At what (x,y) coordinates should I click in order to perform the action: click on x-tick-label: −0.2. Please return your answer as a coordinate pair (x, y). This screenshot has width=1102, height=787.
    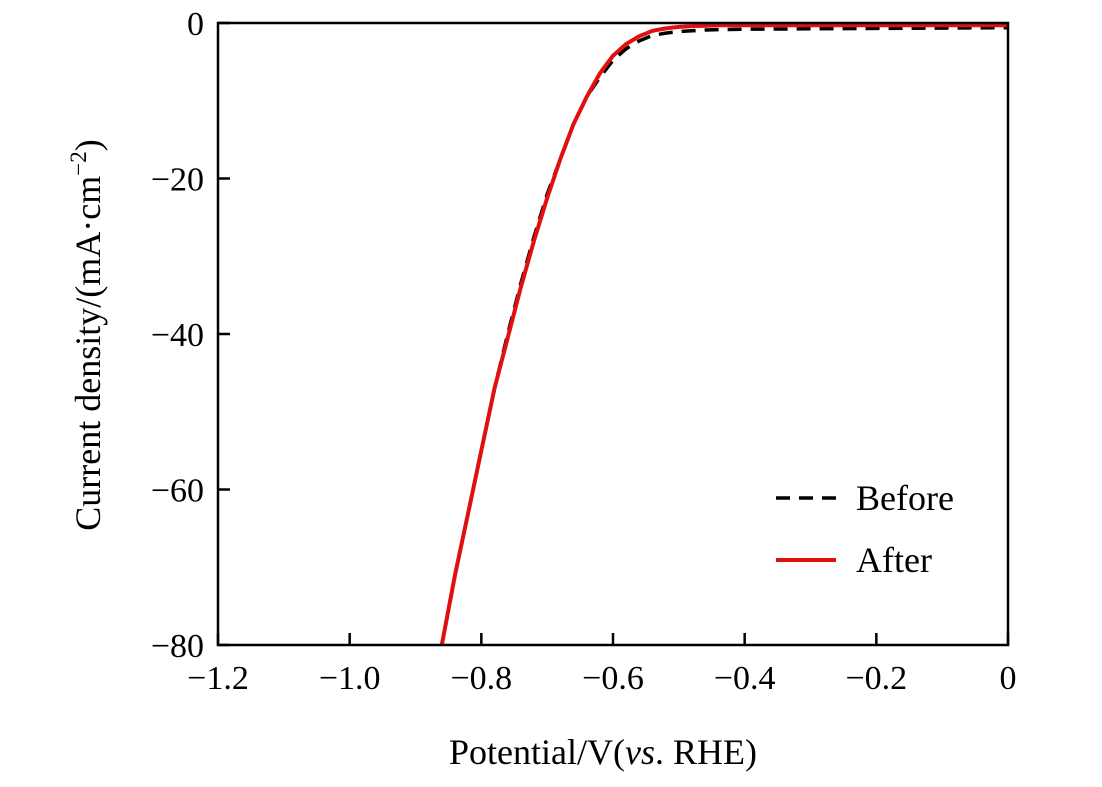
    Looking at the image, I should click on (876, 678).